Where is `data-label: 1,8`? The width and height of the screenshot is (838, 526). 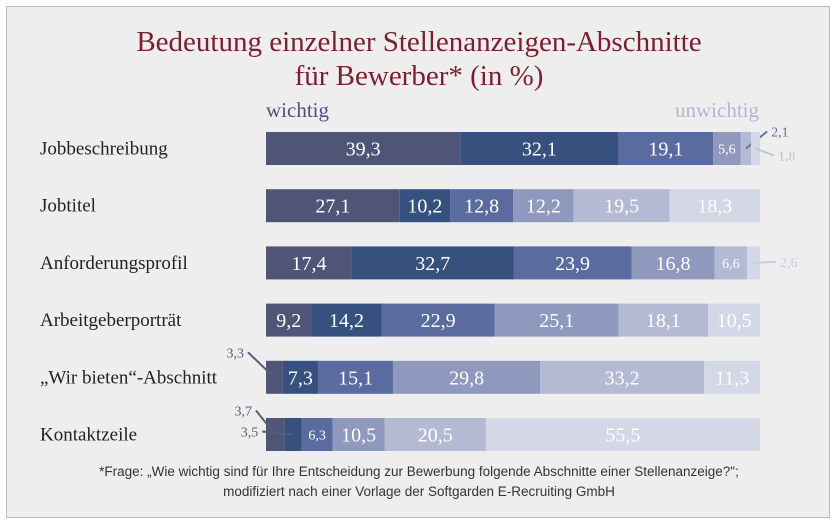 data-label: 1,8 is located at coordinates (787, 157).